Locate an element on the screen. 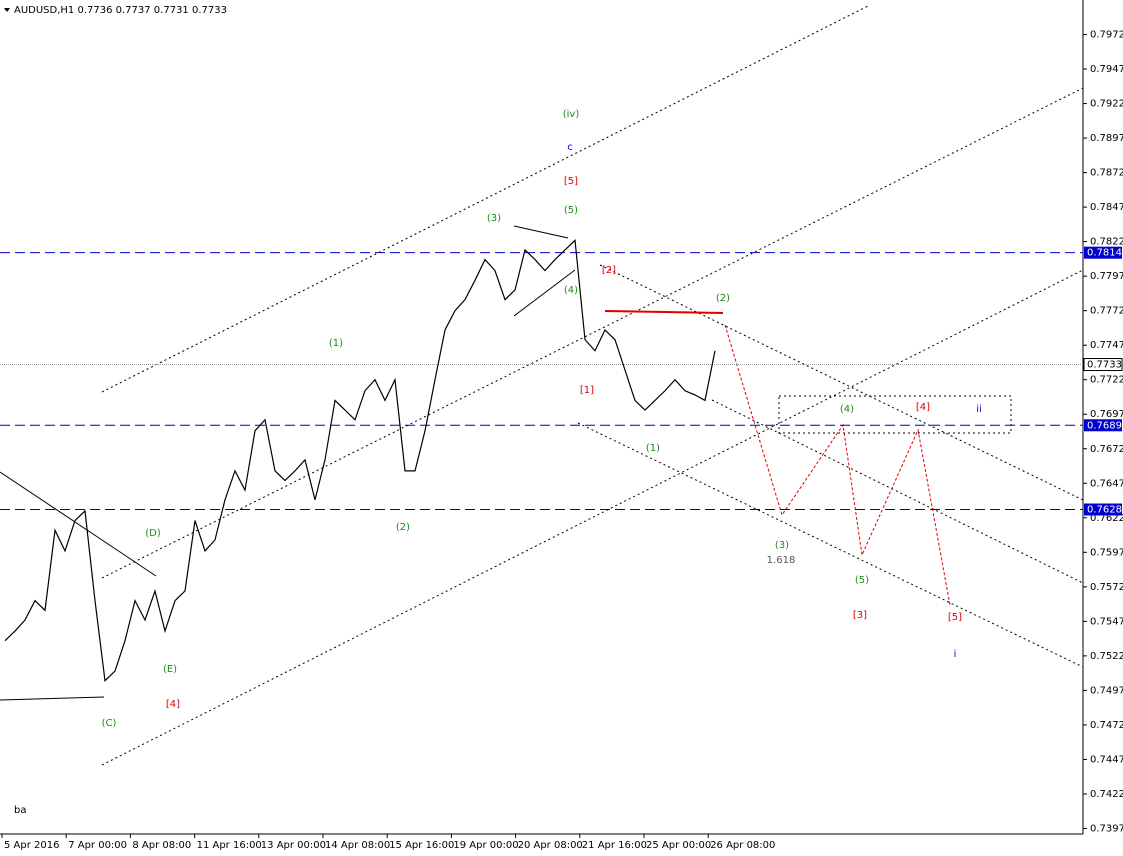 The image size is (1123, 856). wave-label: c is located at coordinates (570, 147).